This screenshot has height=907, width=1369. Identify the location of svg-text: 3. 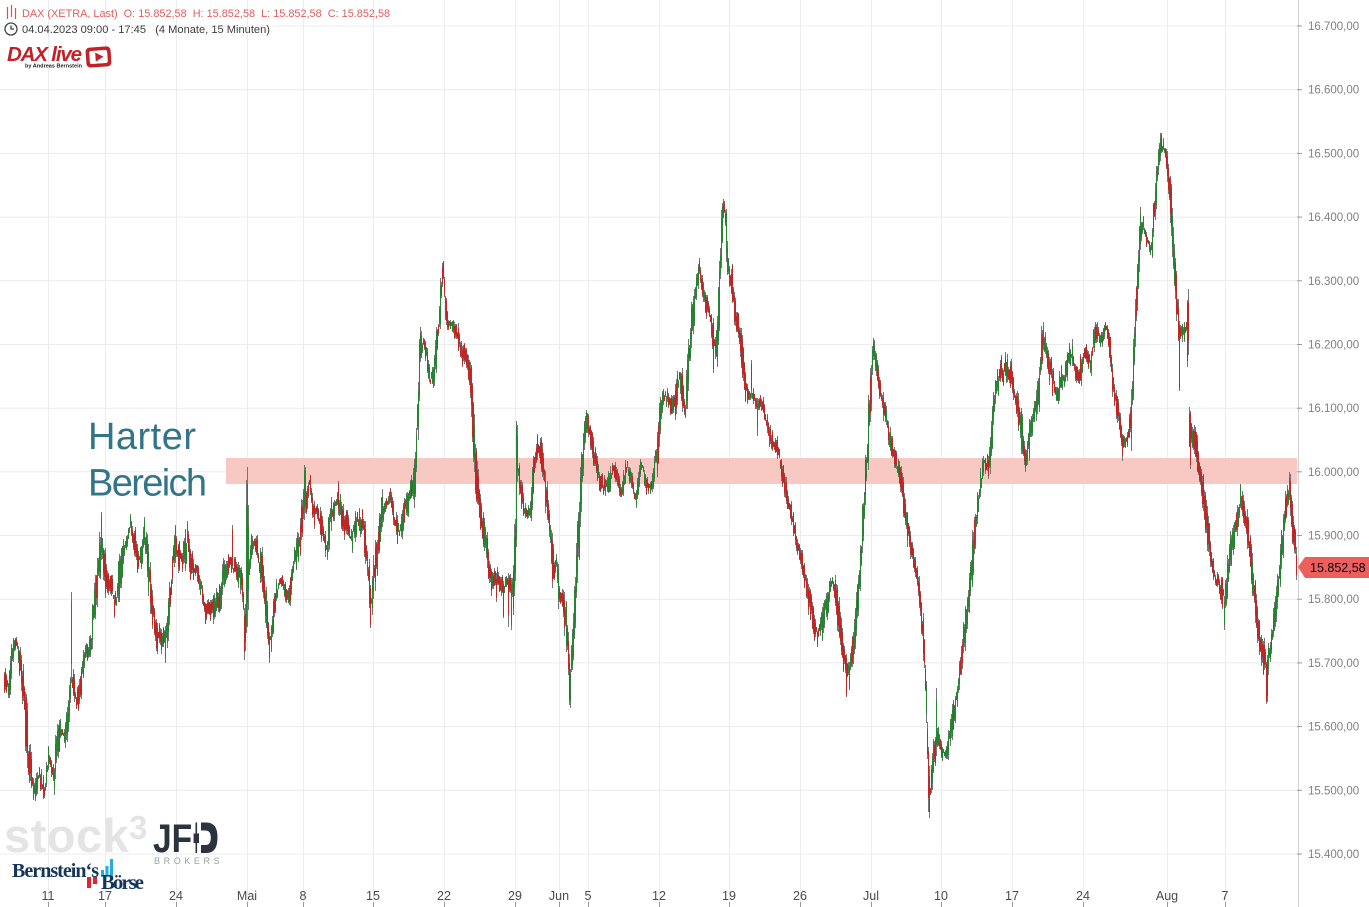
(138, 827).